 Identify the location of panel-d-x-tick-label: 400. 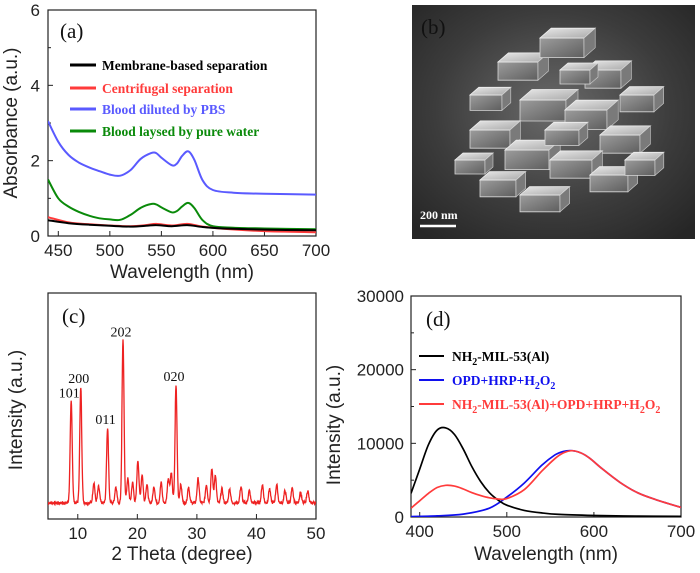
(420, 531).